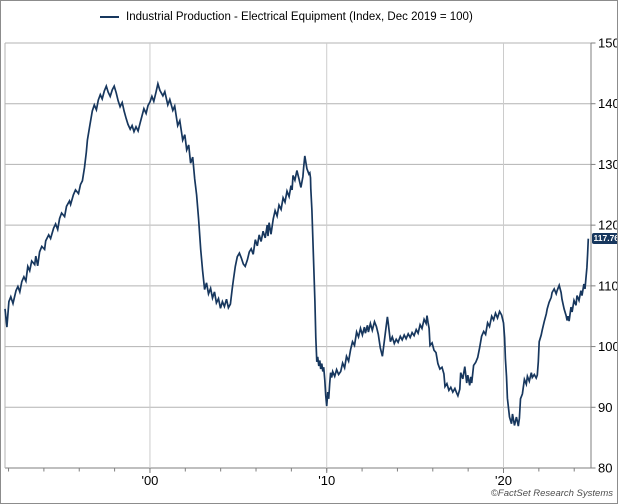 Image resolution: width=618 pixels, height=504 pixels. Describe the element at coordinates (608, 164) in the screenshot. I see `y-tick-label: 130` at that location.